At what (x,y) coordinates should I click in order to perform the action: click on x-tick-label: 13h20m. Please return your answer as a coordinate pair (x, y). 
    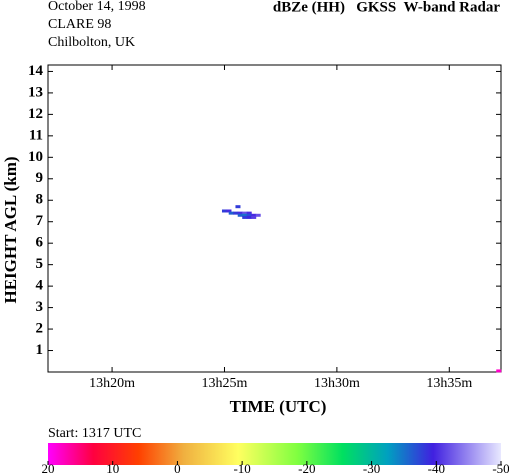
    Looking at the image, I should click on (112, 383).